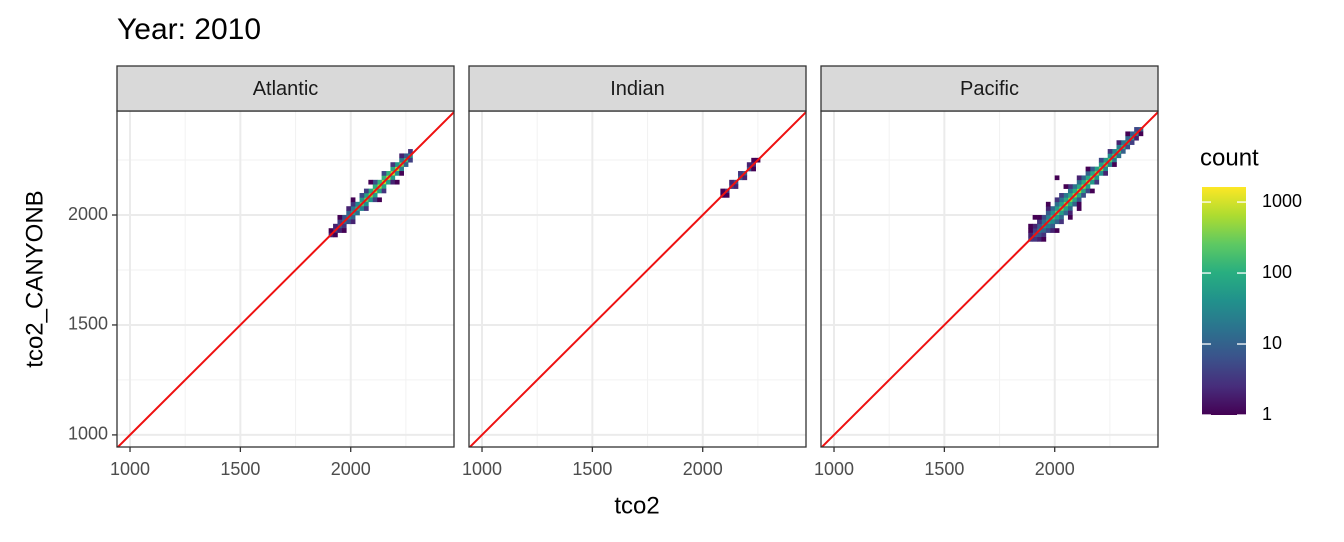  What do you see at coordinates (1224, 301) in the screenshot?
I see `colorbar` at bounding box center [1224, 301].